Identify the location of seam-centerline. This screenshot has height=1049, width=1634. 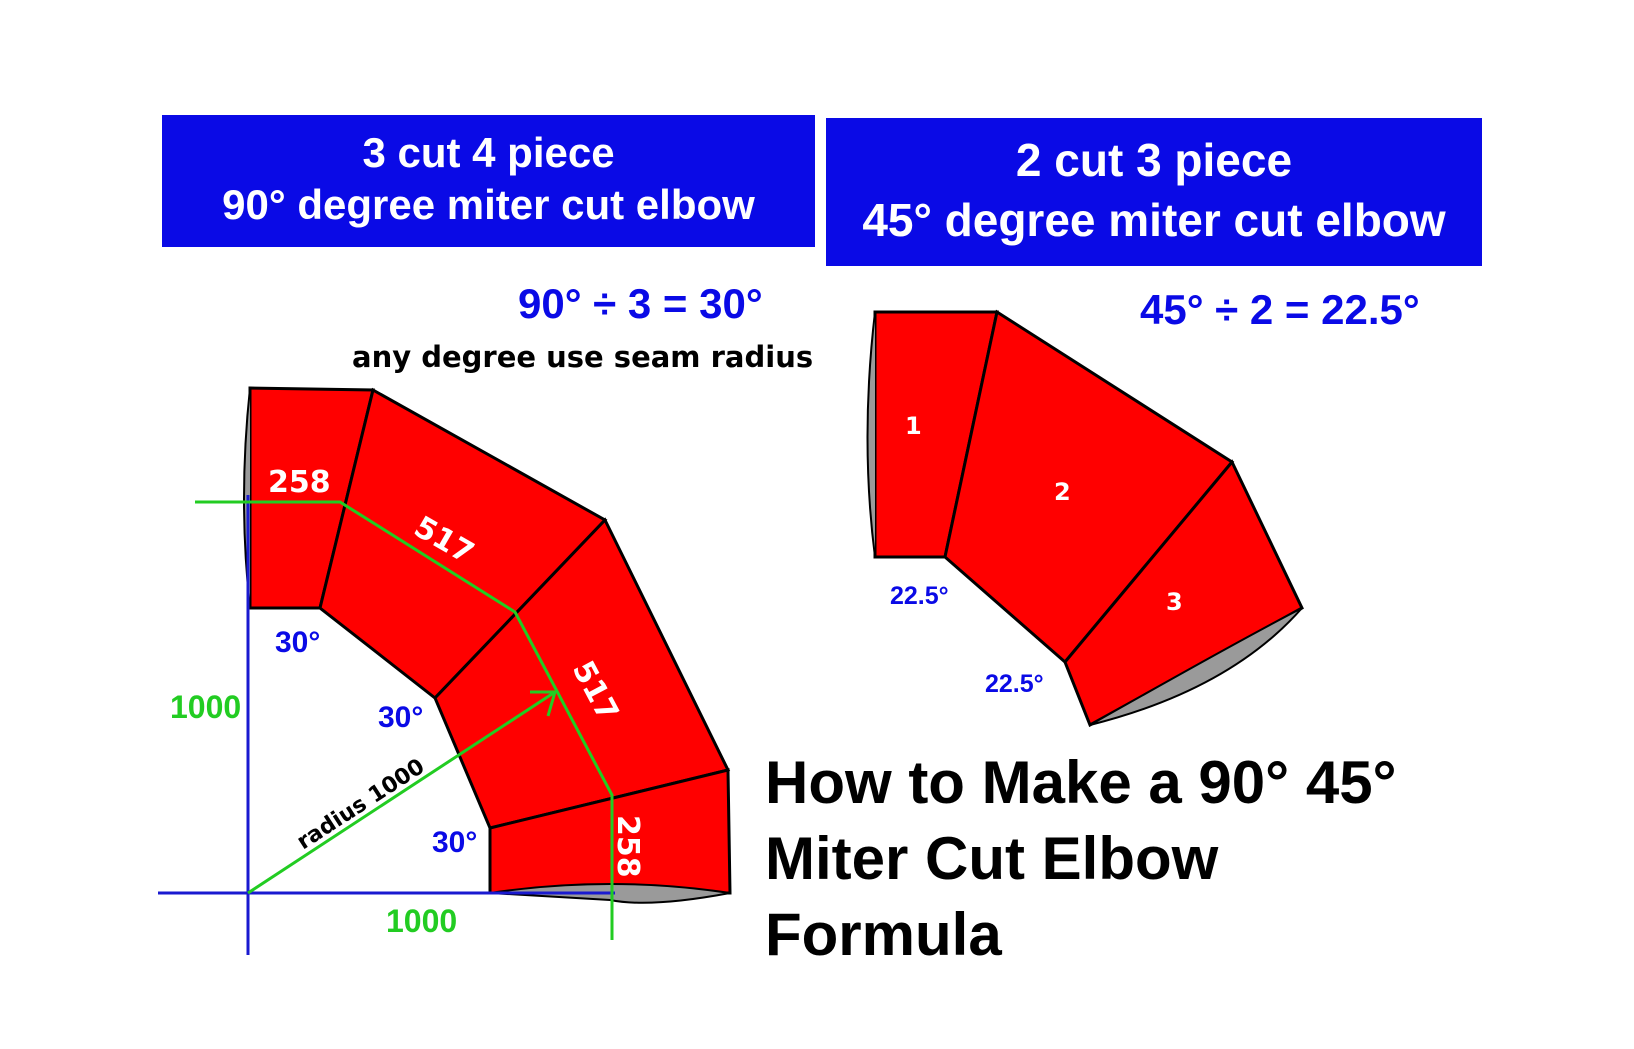
(404, 720).